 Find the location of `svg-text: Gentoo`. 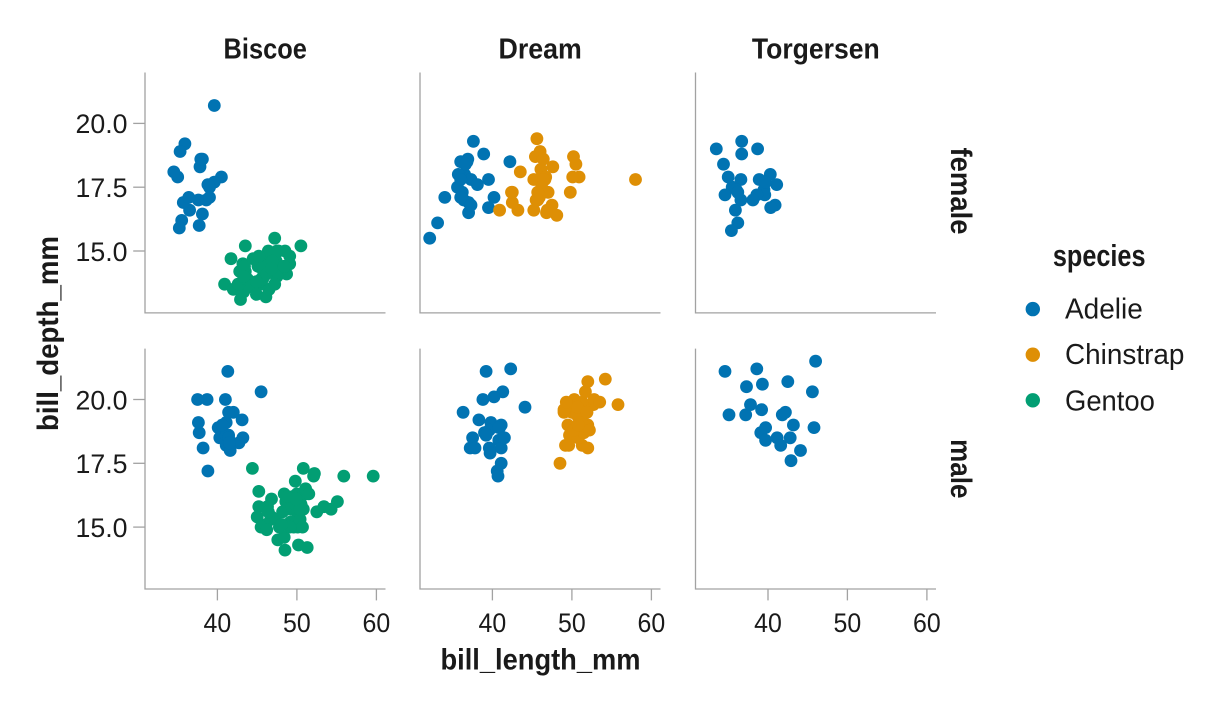

svg-text: Gentoo is located at coordinates (1110, 401).